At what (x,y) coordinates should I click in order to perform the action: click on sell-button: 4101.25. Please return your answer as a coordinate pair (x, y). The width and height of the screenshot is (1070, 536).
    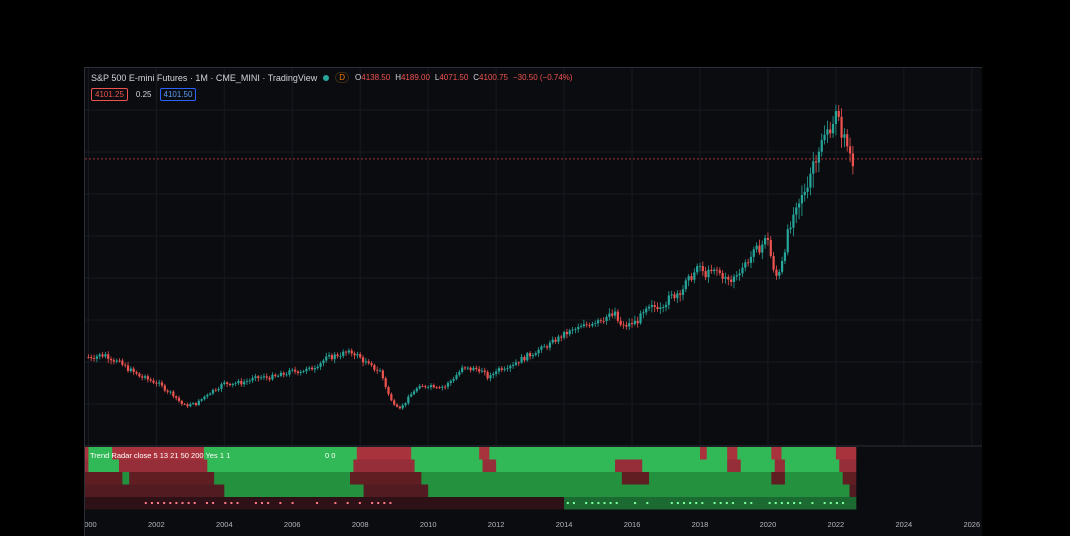
    Looking at the image, I should click on (109, 94).